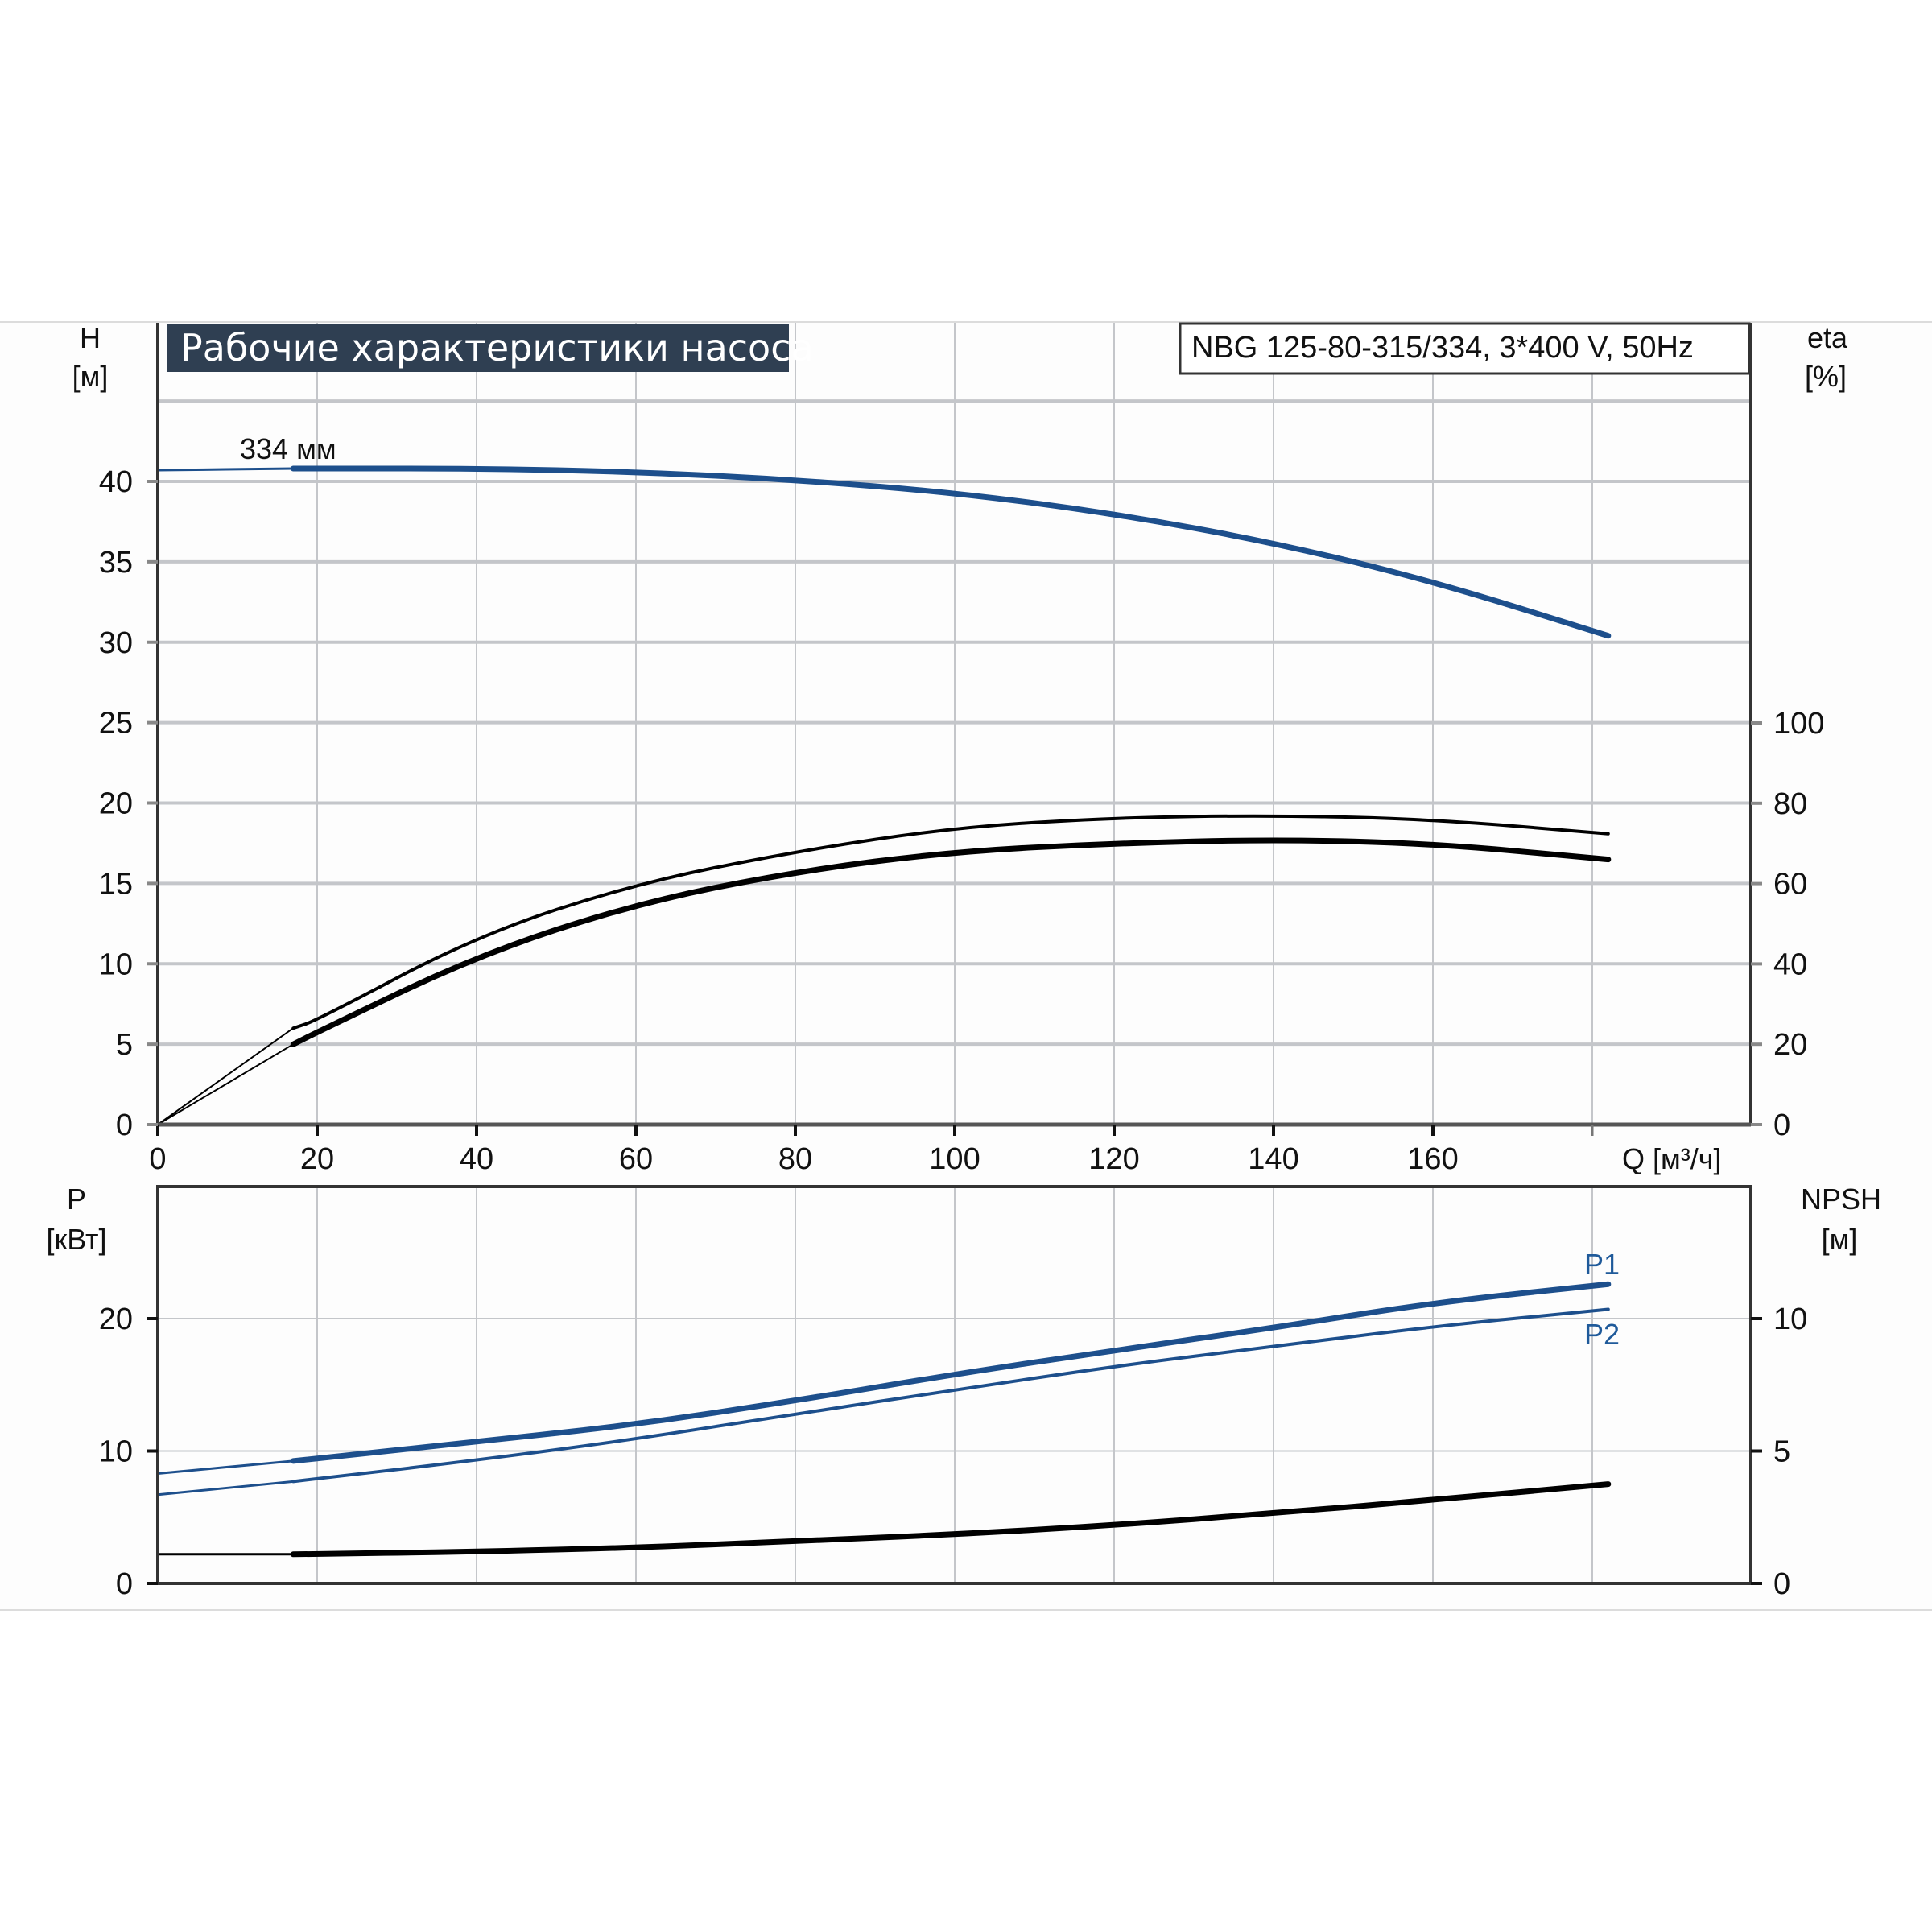 Image resolution: width=1932 pixels, height=1932 pixels. I want to click on x-tick-label: 120, so click(1113, 1159).